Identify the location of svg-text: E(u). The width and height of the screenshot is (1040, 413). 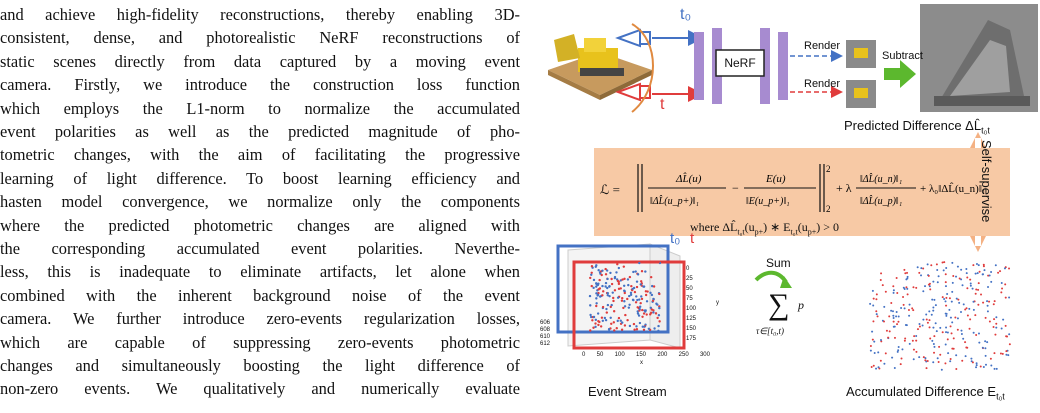
(775, 179).